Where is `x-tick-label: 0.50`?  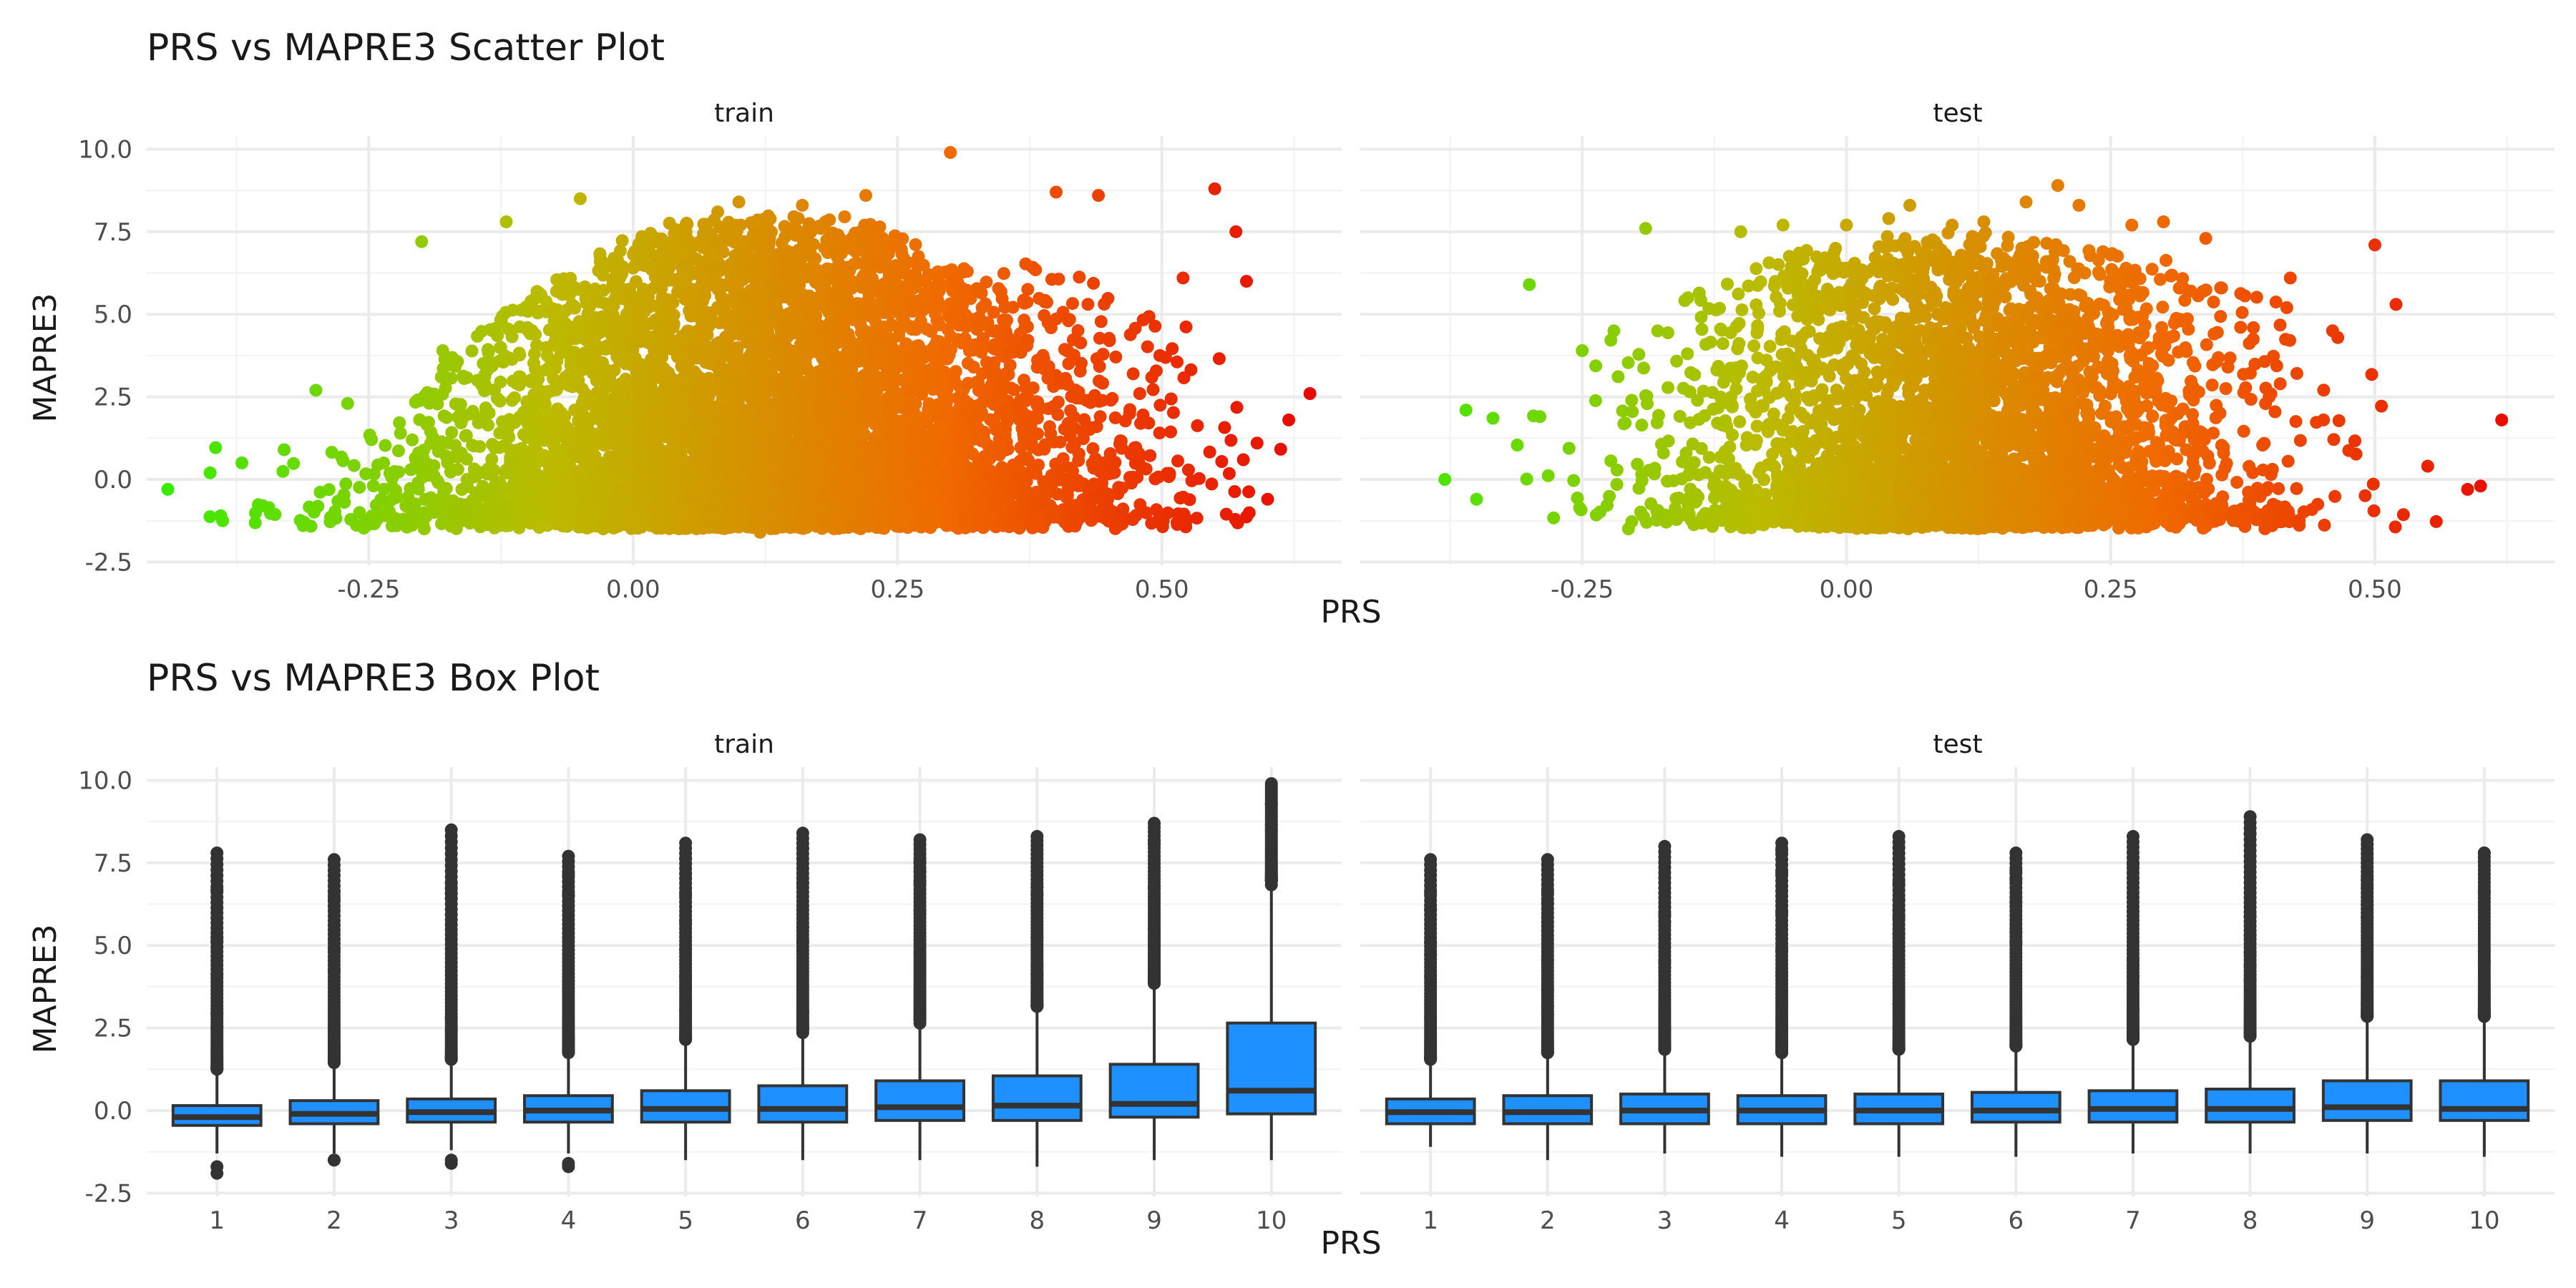 x-tick-label: 0.50 is located at coordinates (1162, 589).